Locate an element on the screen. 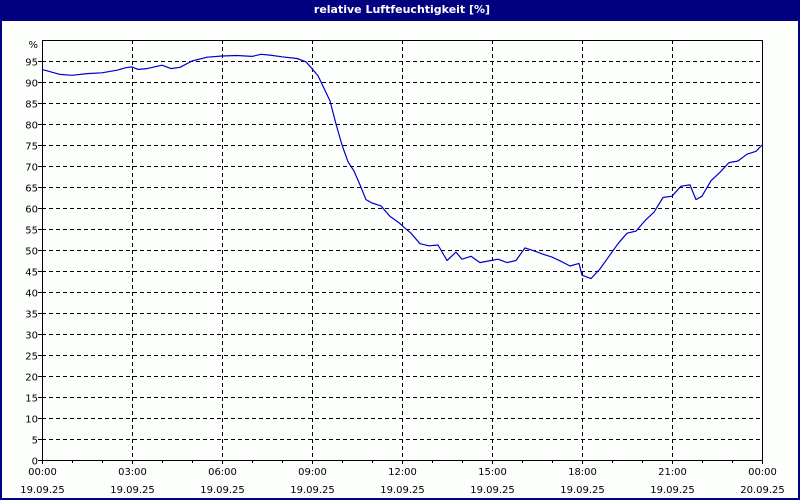 Image resolution: width=800 pixels, height=500 pixels. y-tick-label: 0 is located at coordinates (35, 462).